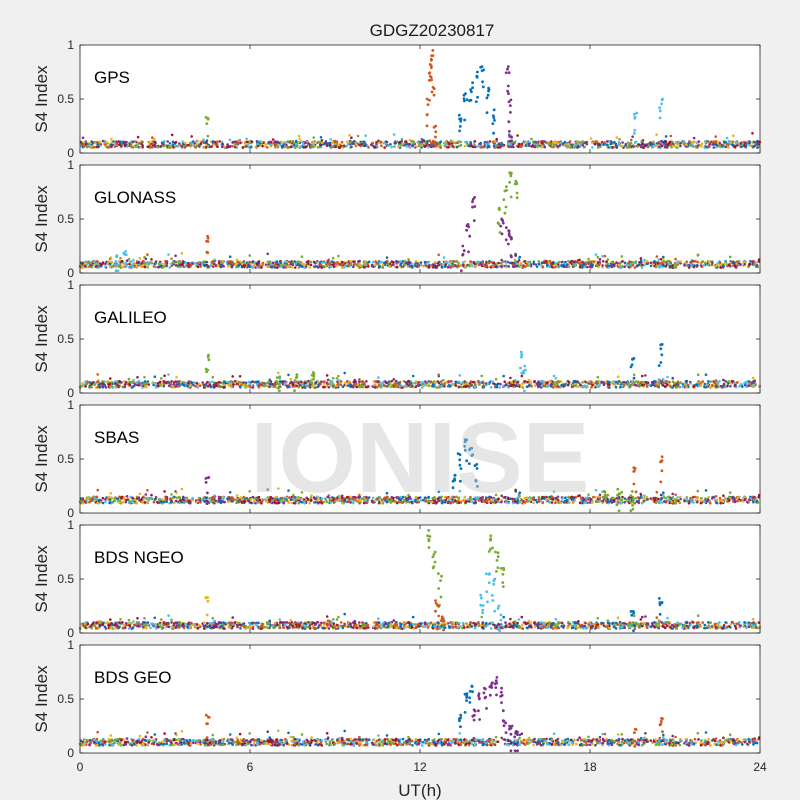 The width and height of the screenshot is (800, 800). I want to click on y-tick-label: 1, so click(70, 285).